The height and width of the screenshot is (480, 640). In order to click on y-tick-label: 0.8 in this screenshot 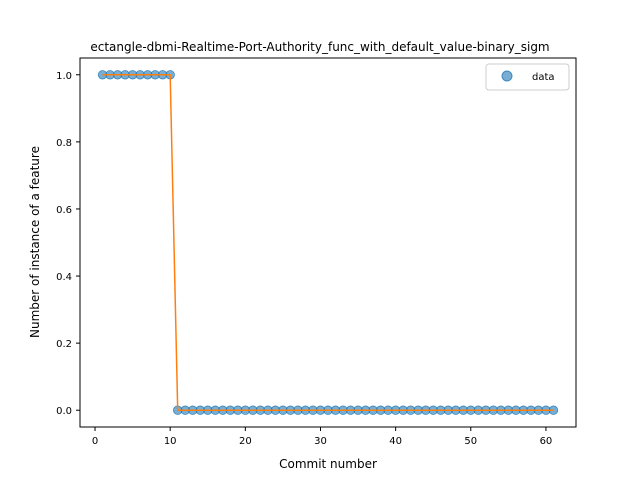, I will do `click(64, 143)`.